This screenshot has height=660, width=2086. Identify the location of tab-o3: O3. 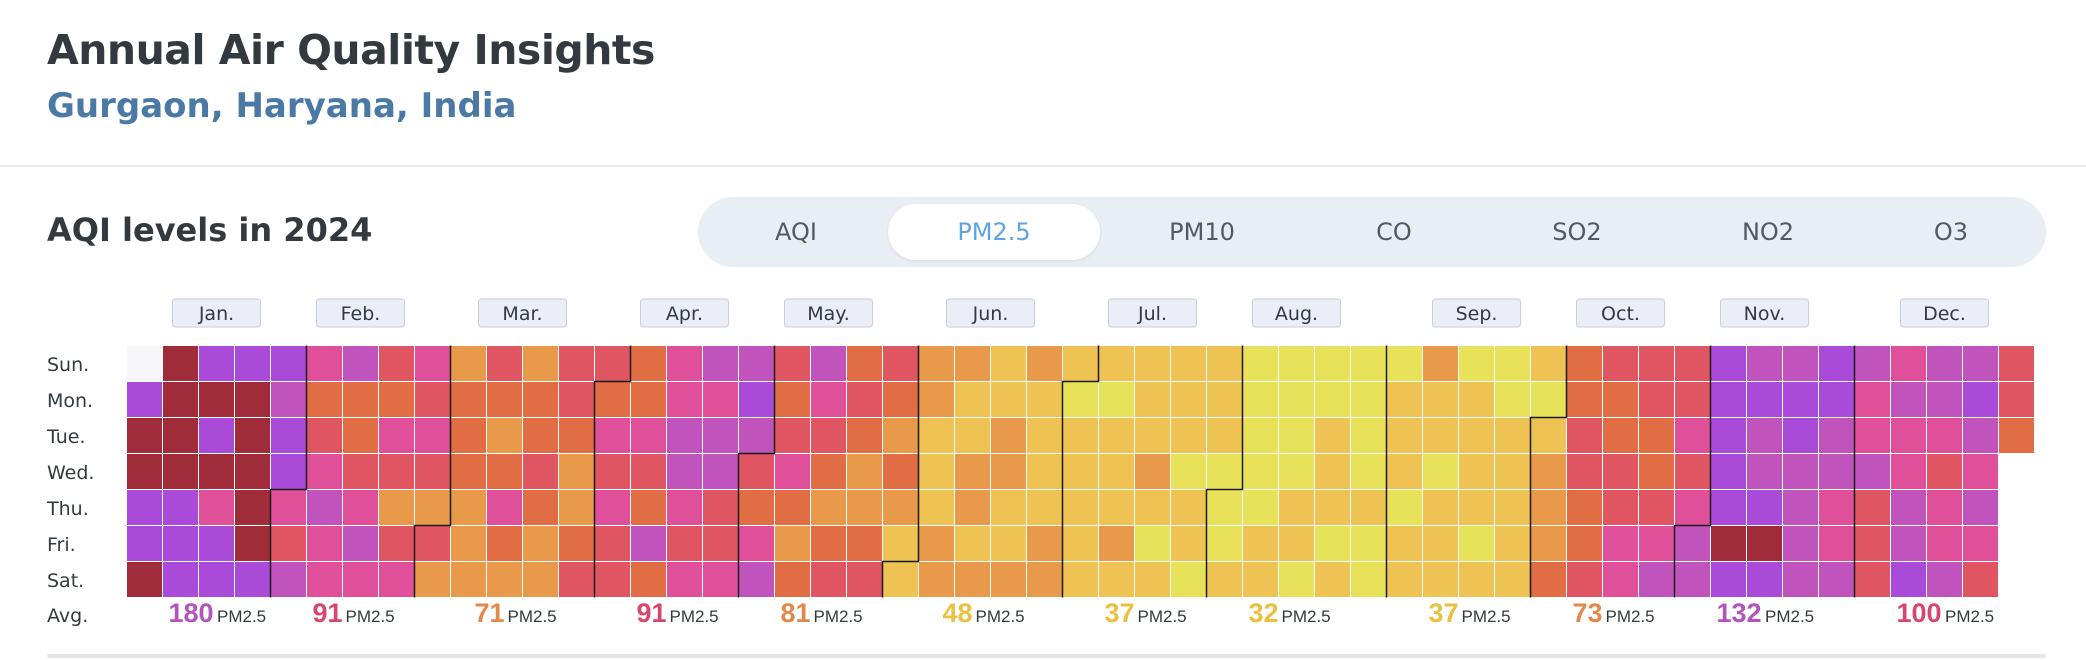
(1951, 232).